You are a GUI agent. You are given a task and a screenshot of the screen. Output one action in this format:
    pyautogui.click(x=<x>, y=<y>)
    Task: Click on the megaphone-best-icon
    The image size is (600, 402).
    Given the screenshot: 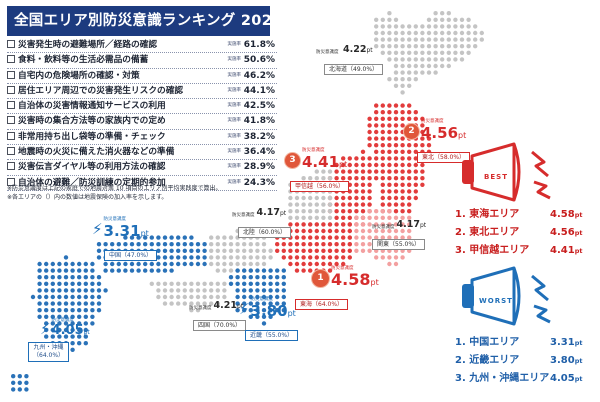 What is the action you would take?
    pyautogui.click(x=506, y=172)
    